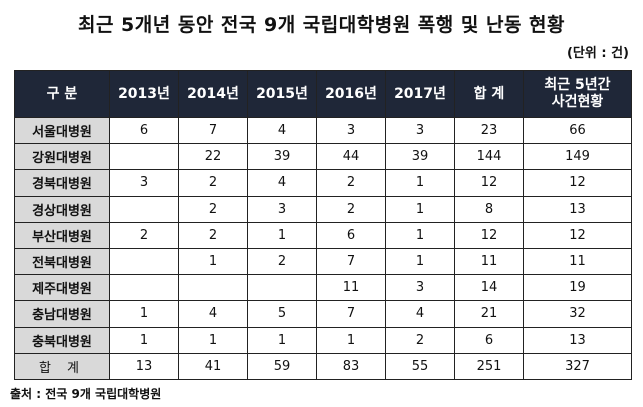 Image resolution: width=643 pixels, height=407 pixels. I want to click on row-label: 경북대병원, so click(62, 183).